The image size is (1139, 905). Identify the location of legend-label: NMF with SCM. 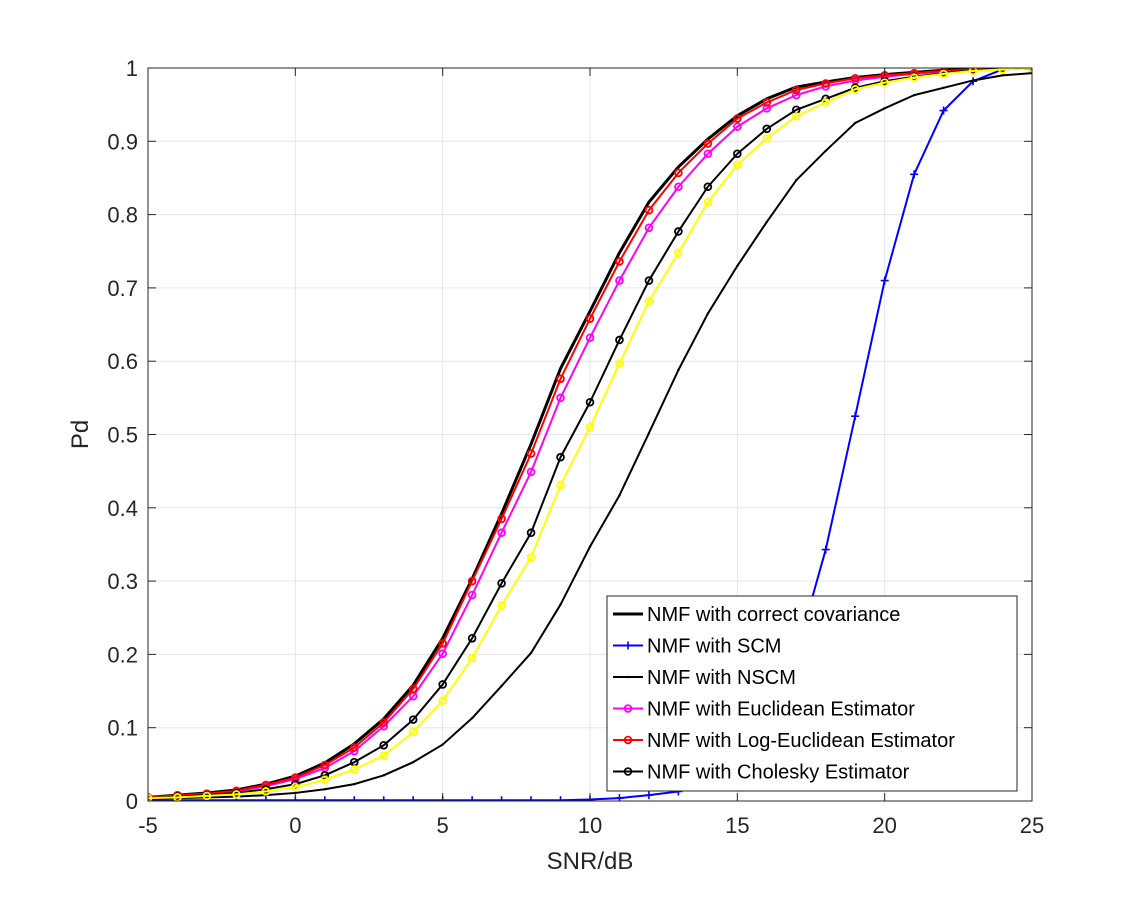
(714, 647).